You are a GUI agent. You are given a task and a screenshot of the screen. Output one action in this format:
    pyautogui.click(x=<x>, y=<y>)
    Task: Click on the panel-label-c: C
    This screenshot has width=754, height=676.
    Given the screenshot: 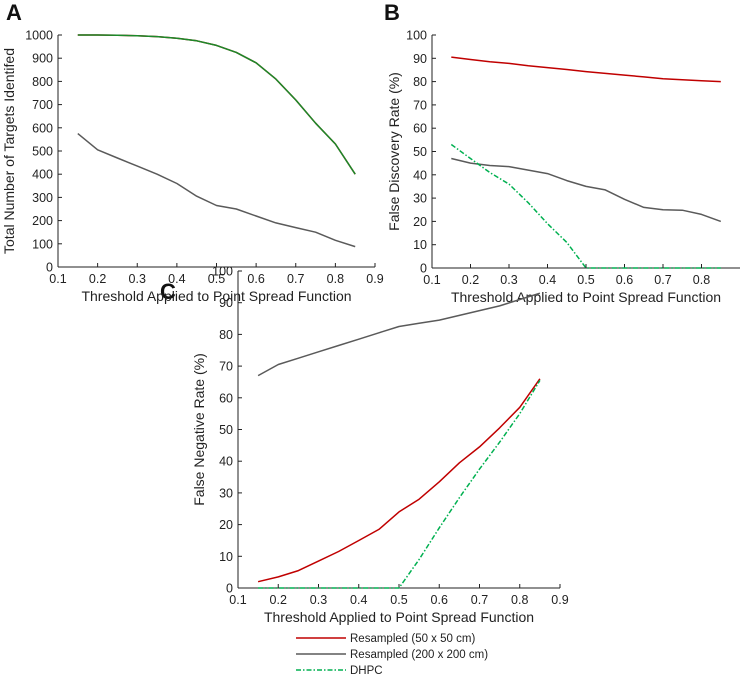 What is the action you would take?
    pyautogui.click(x=168, y=291)
    